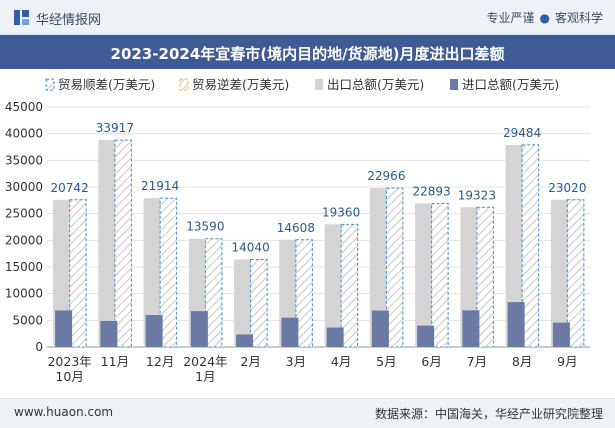 This screenshot has height=428, width=615. Describe the element at coordinates (115, 361) in the screenshot. I see `x-tick-label: 11月` at that location.